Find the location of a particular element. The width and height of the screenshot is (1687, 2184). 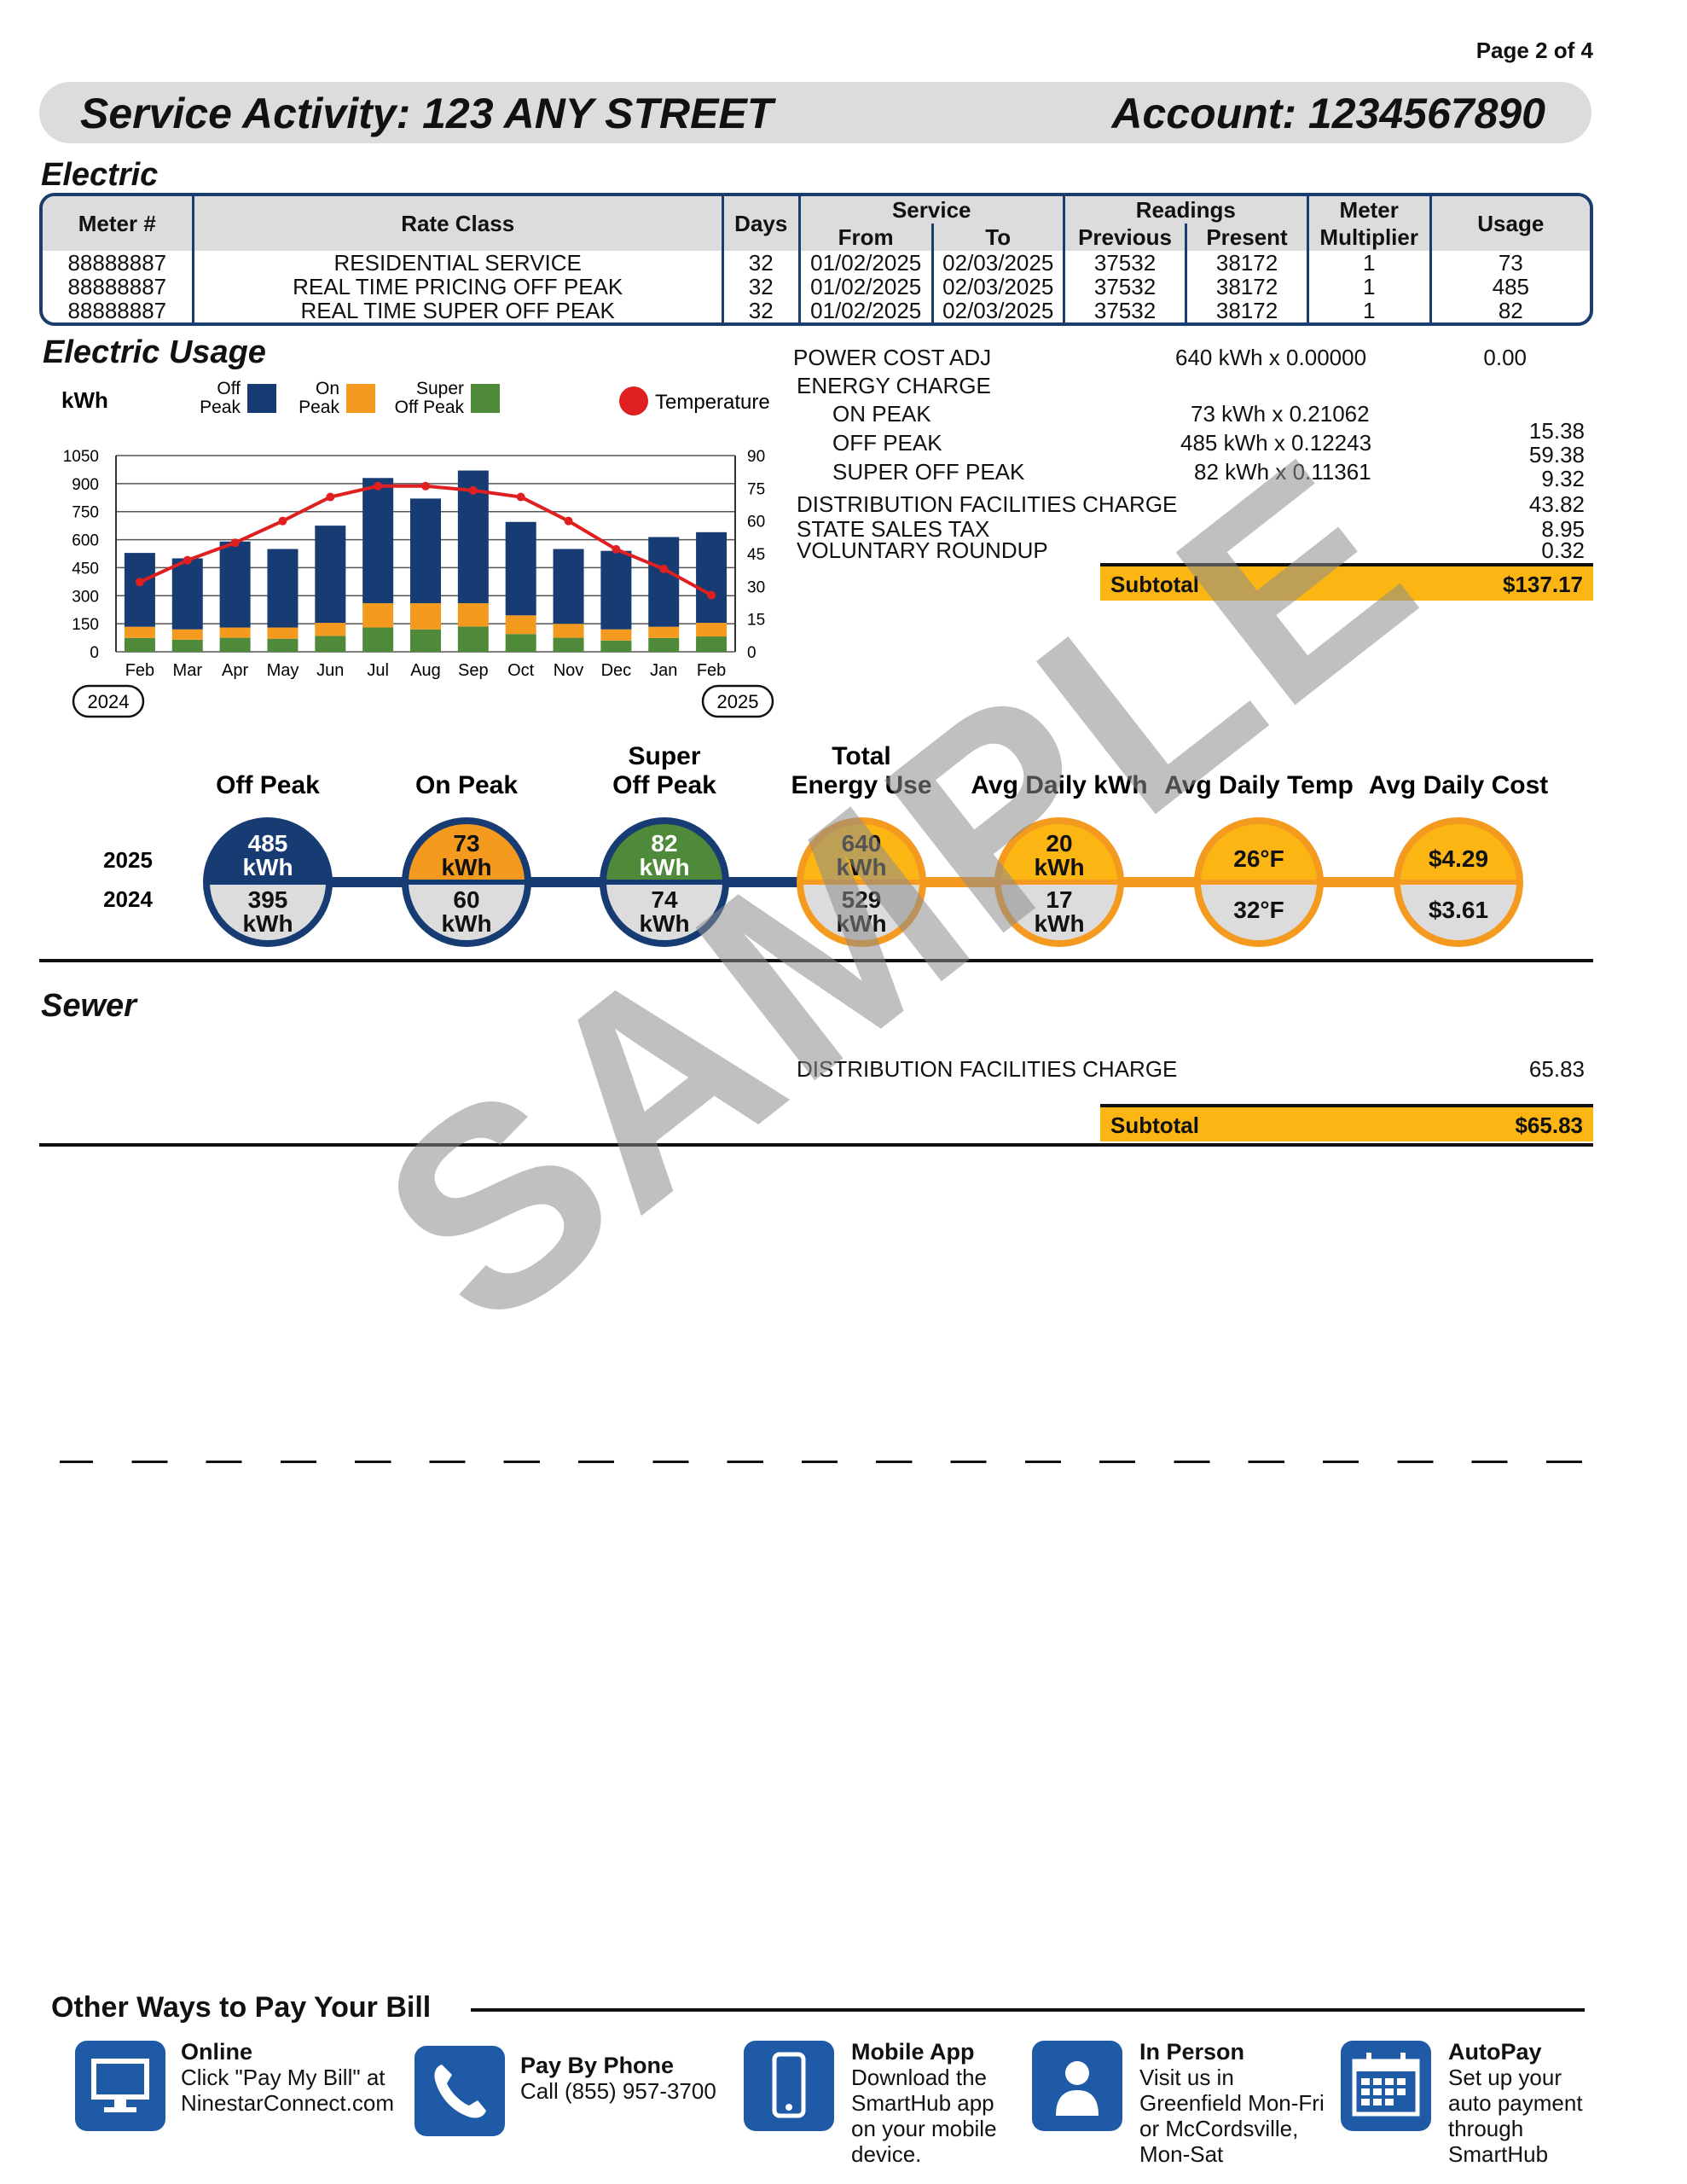

legend-on-peak-label: Peak is located at coordinates (319, 407).